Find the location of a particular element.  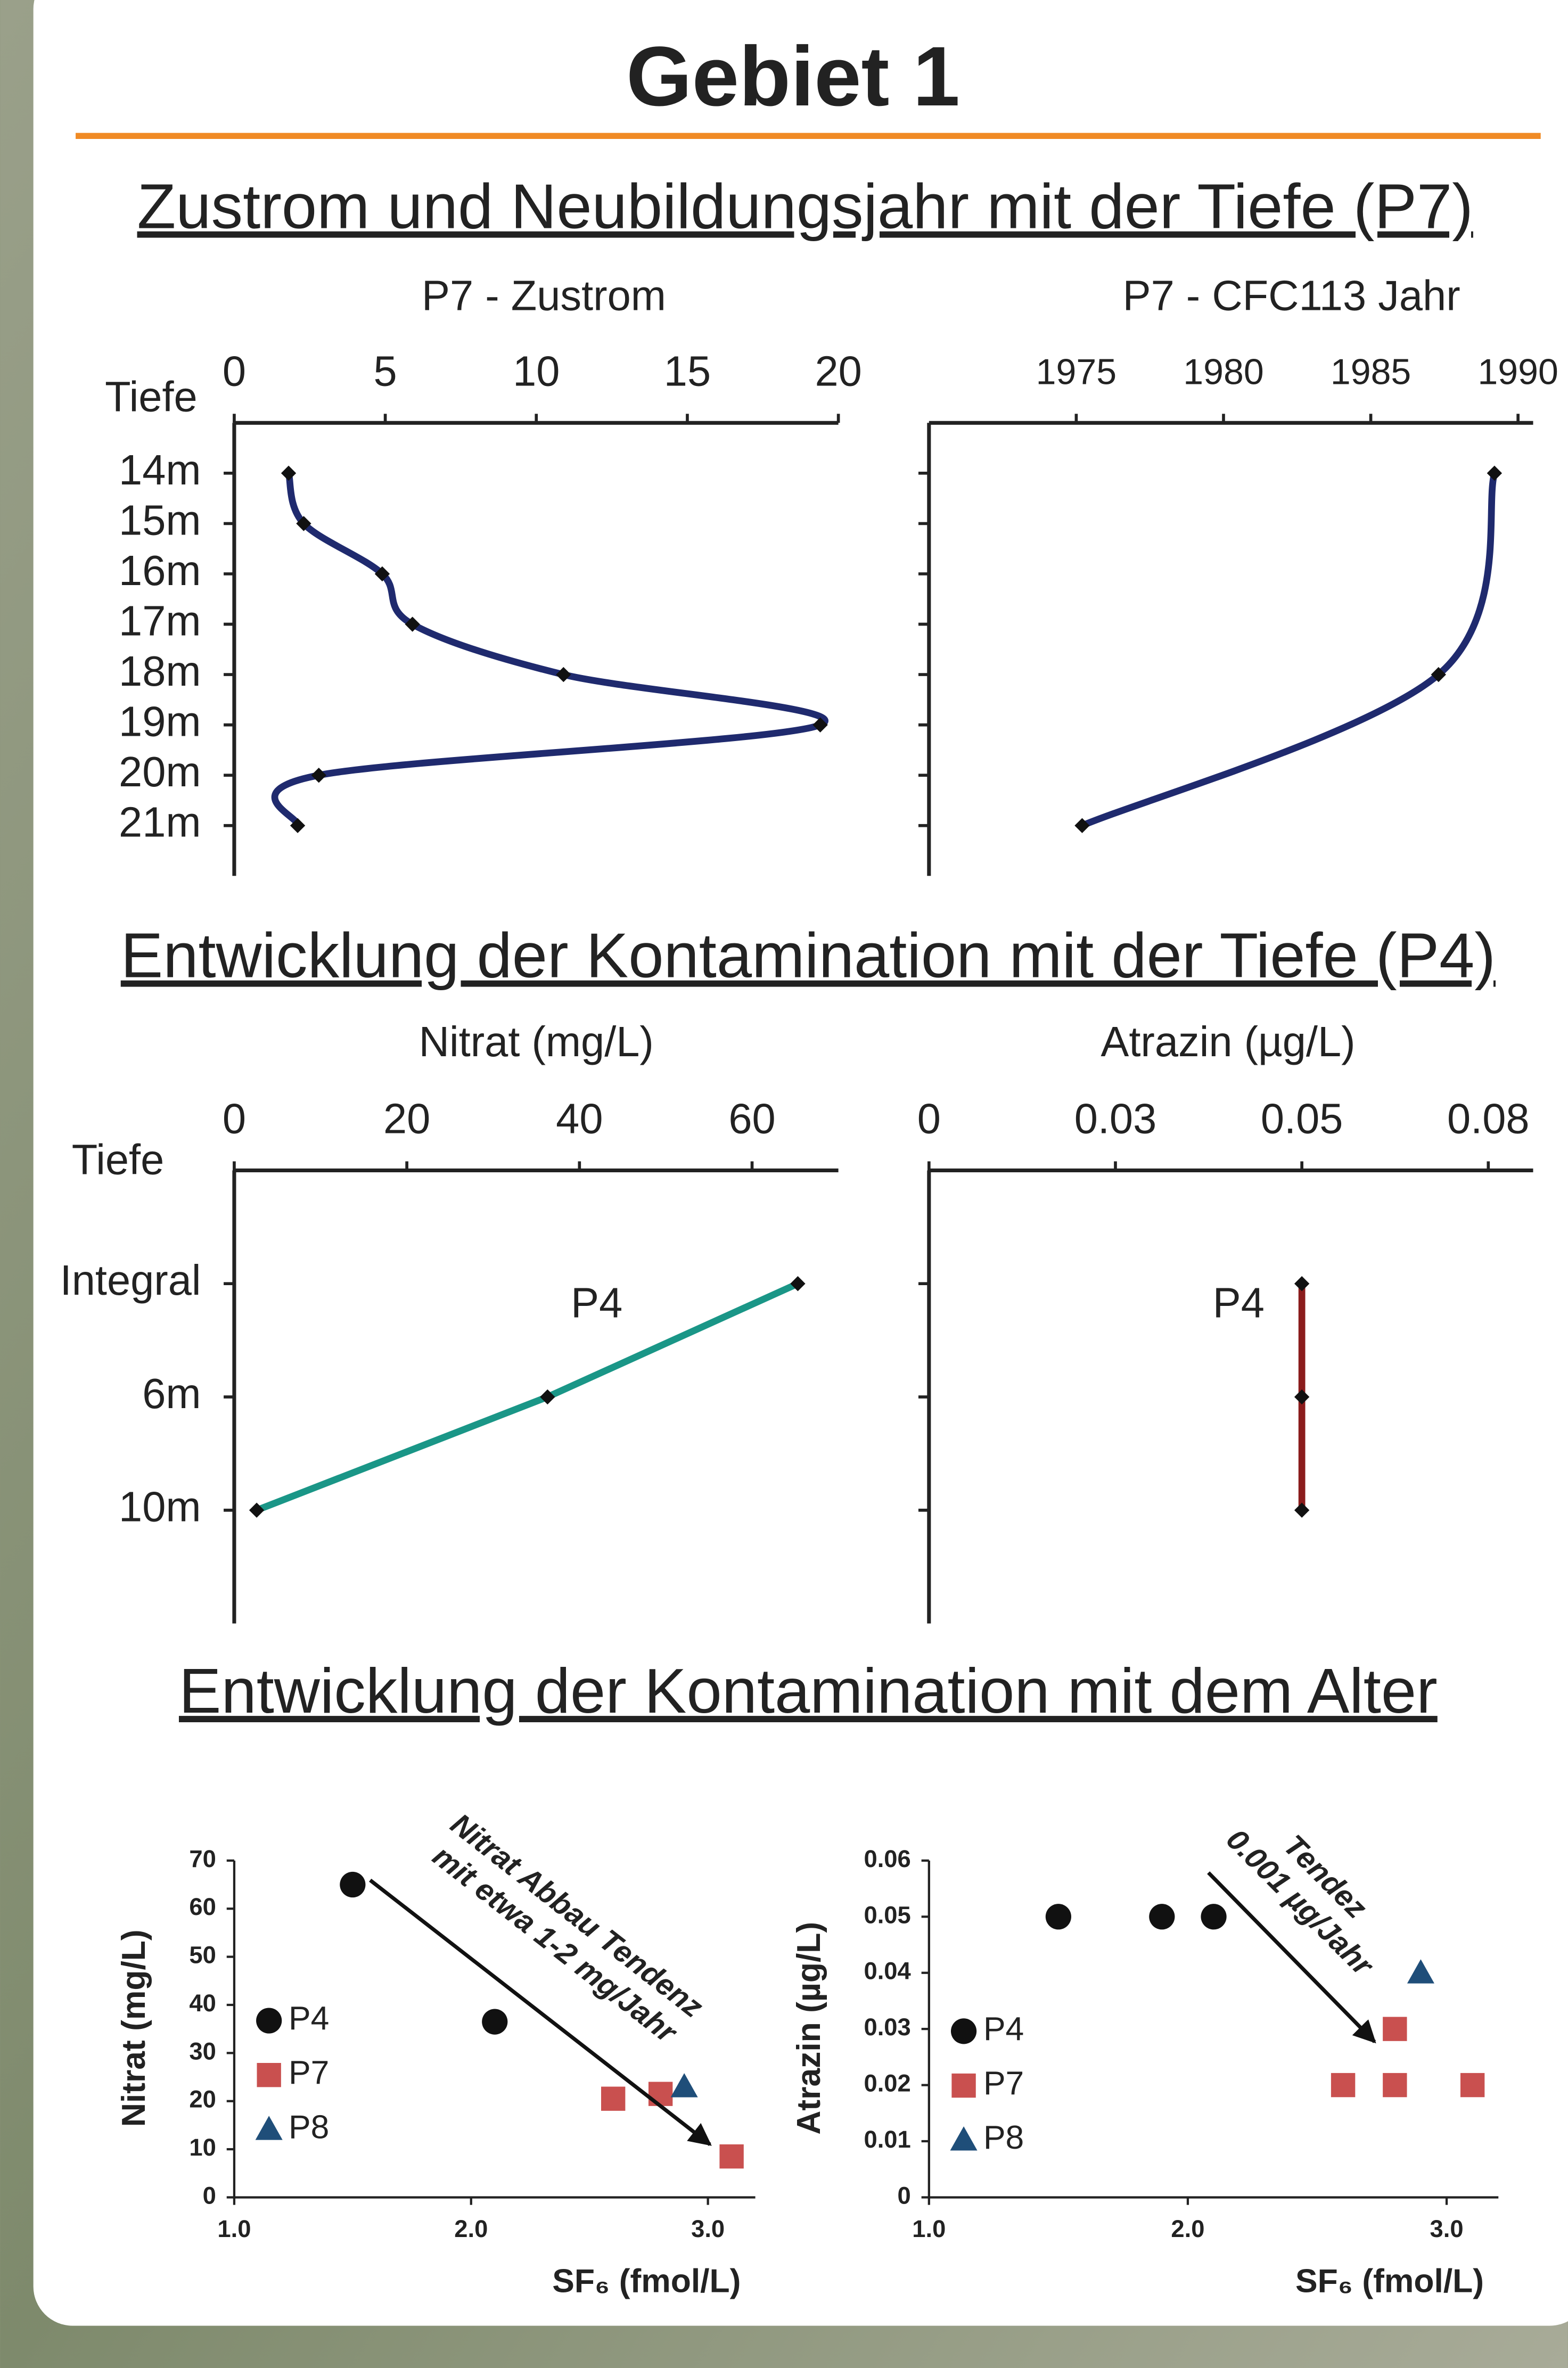

x-tick-label: 15 is located at coordinates (688, 370).